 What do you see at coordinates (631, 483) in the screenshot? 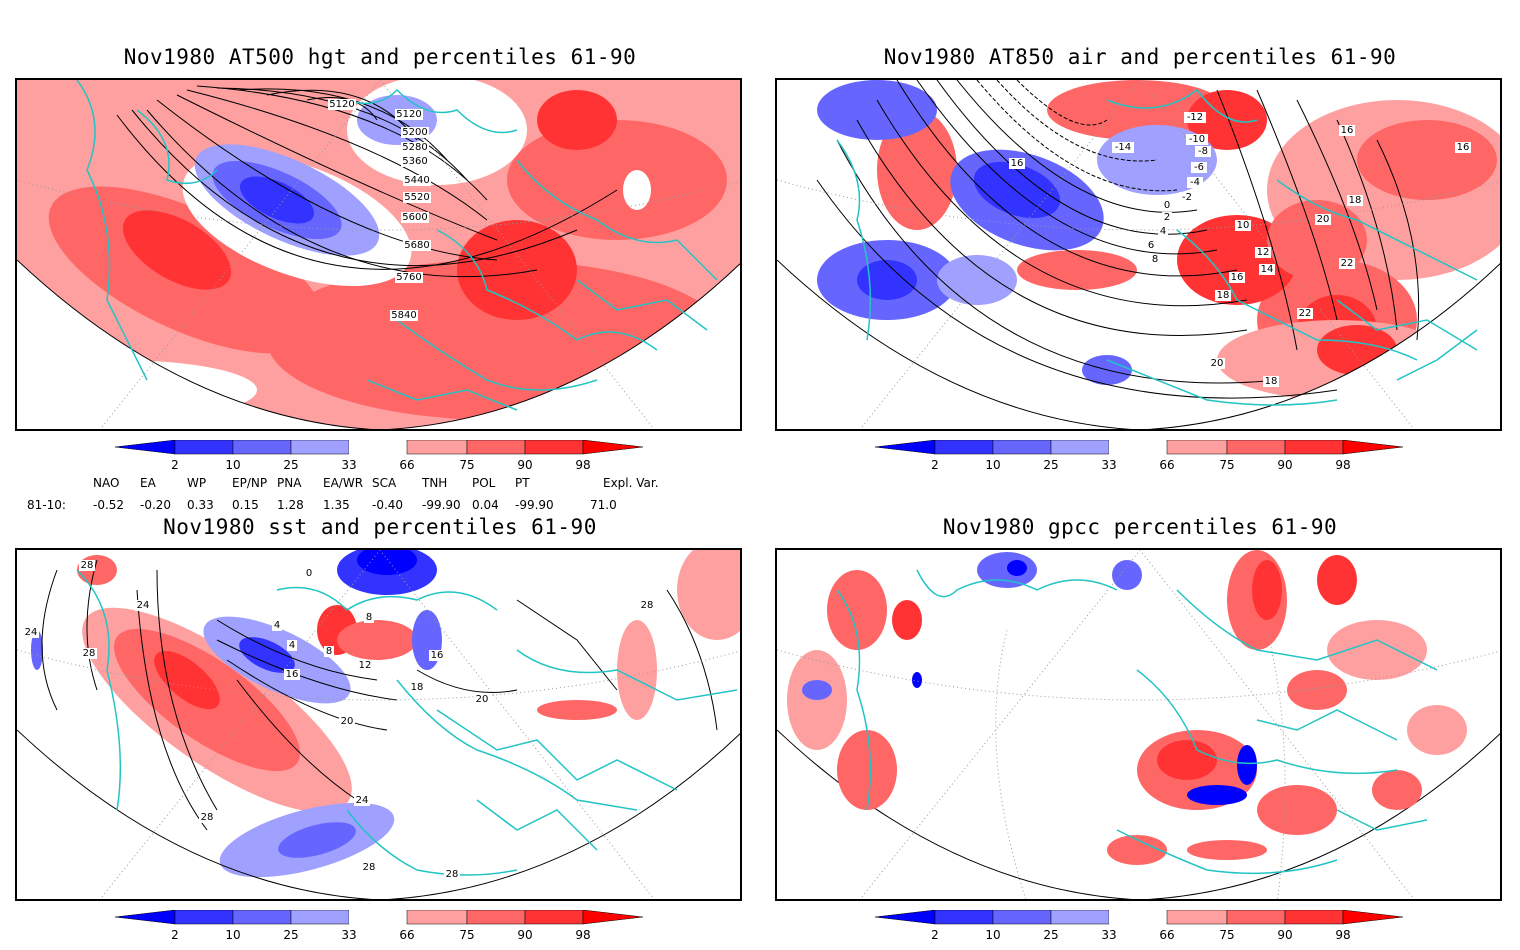
I see `index-header: Expl. Var.` at bounding box center [631, 483].